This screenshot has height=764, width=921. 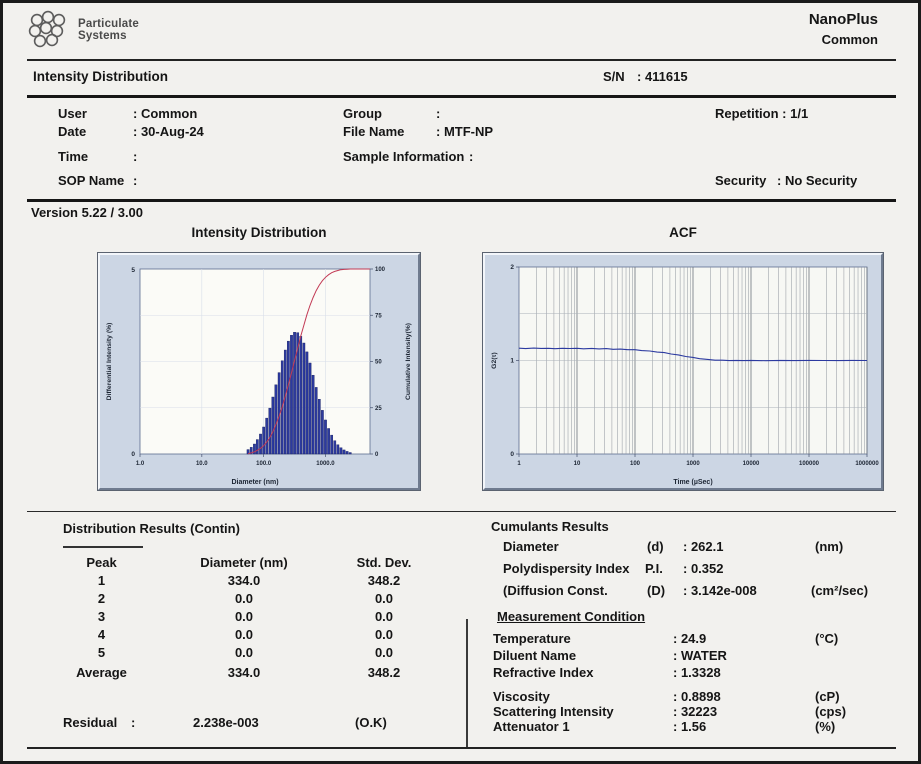 I want to click on cell: 3, so click(x=101, y=616).